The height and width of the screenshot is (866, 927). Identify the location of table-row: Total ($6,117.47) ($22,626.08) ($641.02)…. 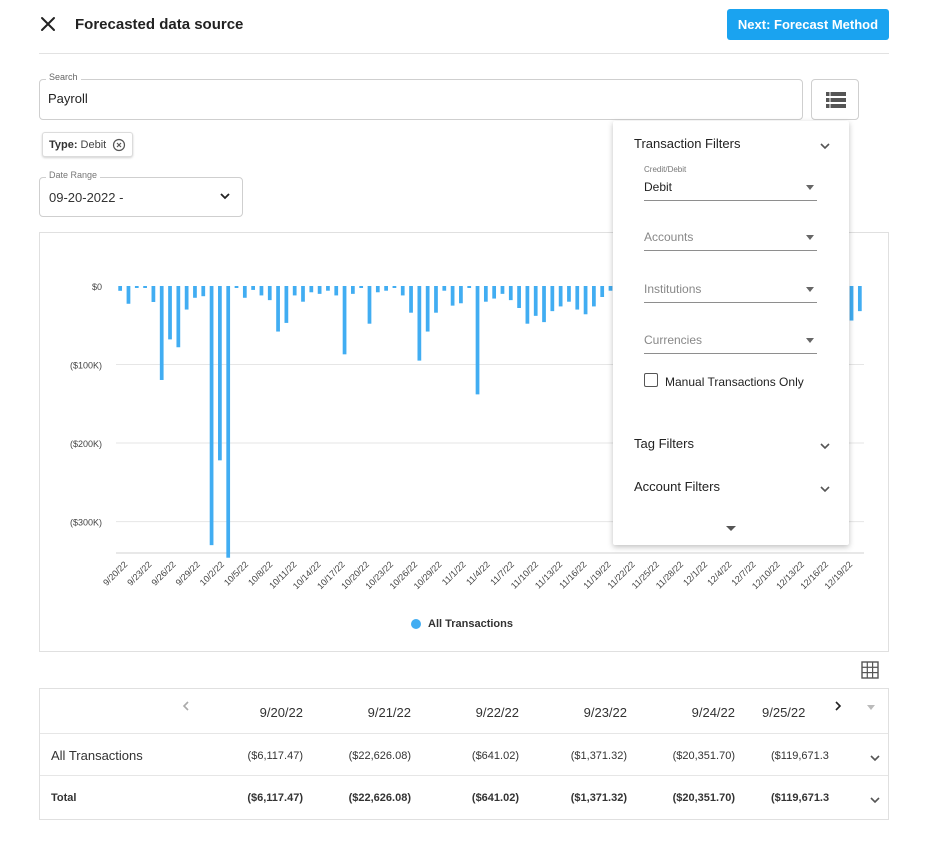
(464, 797).